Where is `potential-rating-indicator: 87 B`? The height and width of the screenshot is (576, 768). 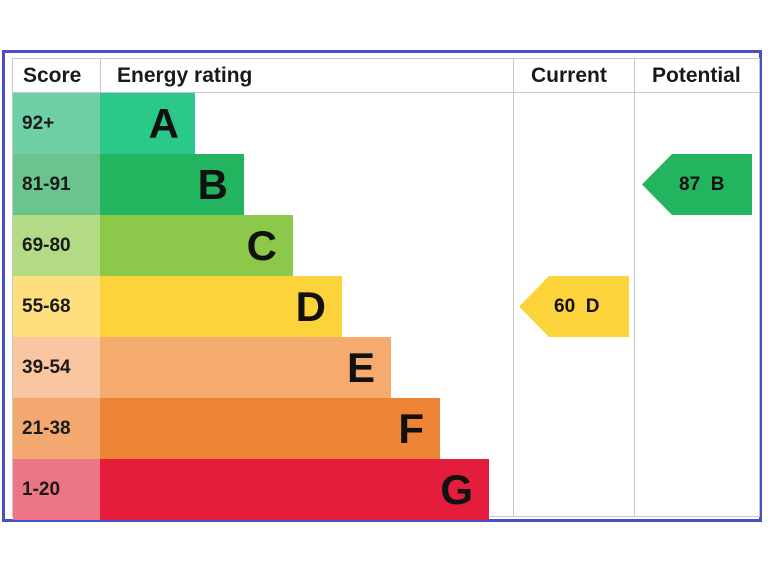 potential-rating-indicator: 87 B is located at coordinates (697, 184).